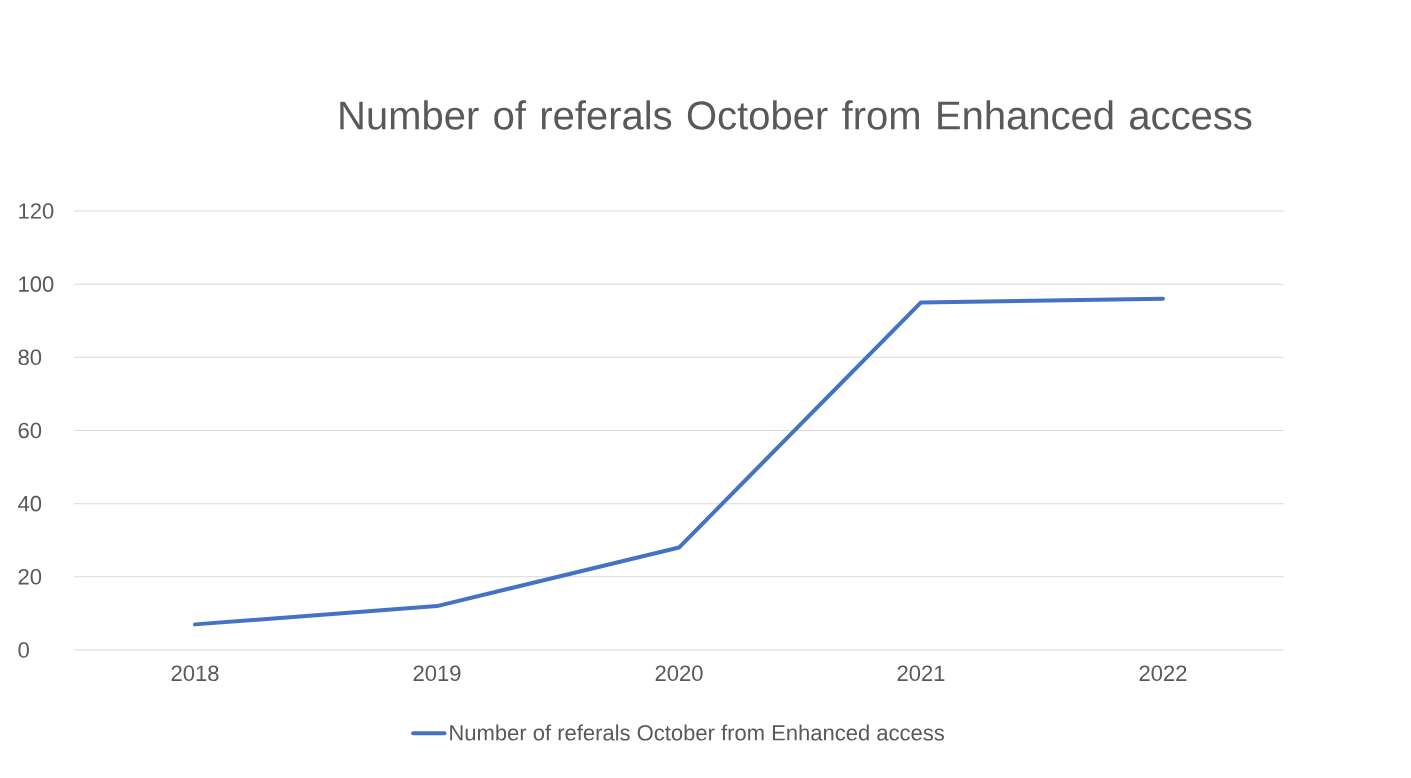 The height and width of the screenshot is (778, 1411). Describe the element at coordinates (36, 284) in the screenshot. I see `y-tick-label: 100` at that location.